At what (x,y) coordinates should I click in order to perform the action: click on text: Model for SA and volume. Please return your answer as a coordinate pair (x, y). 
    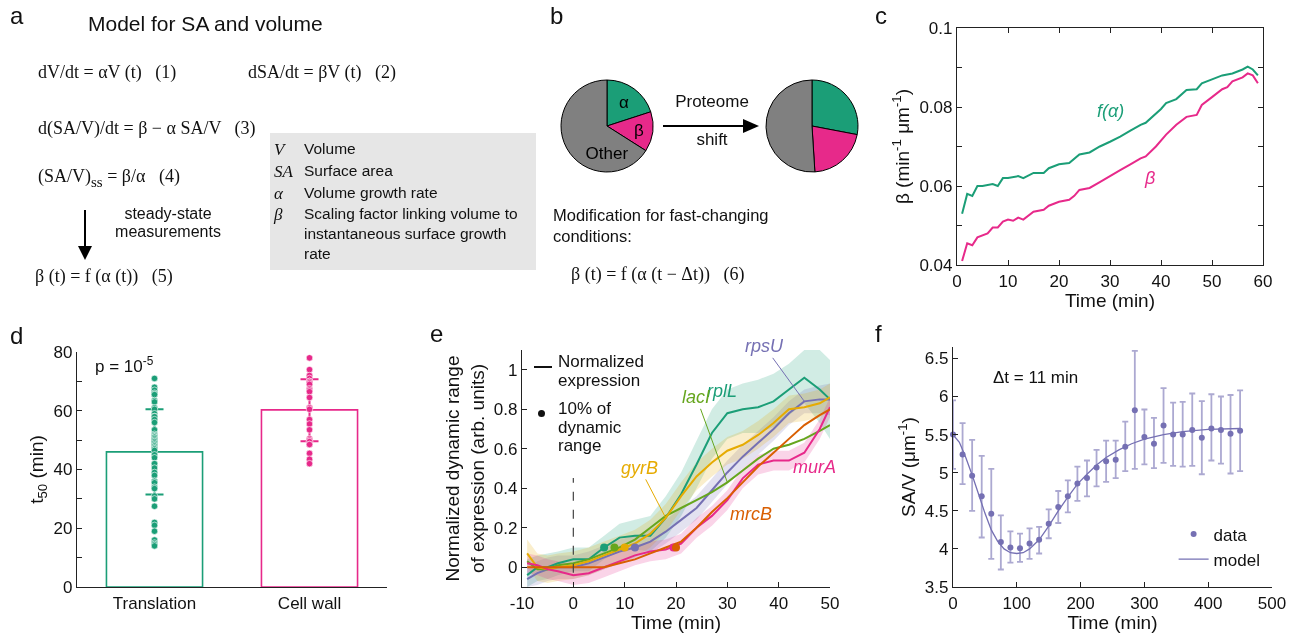
    Looking at the image, I should click on (205, 24).